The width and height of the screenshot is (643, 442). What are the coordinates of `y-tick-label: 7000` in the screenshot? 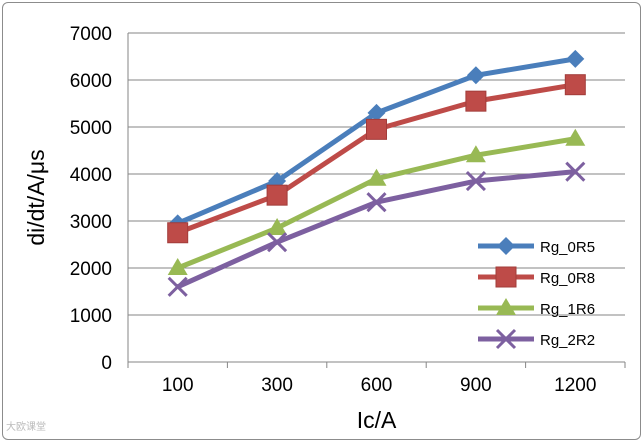 It's located at (91, 34).